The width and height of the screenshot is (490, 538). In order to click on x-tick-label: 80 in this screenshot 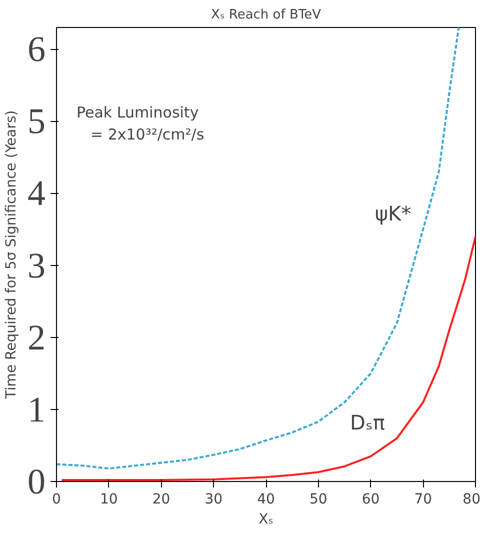, I will do `click(471, 500)`.